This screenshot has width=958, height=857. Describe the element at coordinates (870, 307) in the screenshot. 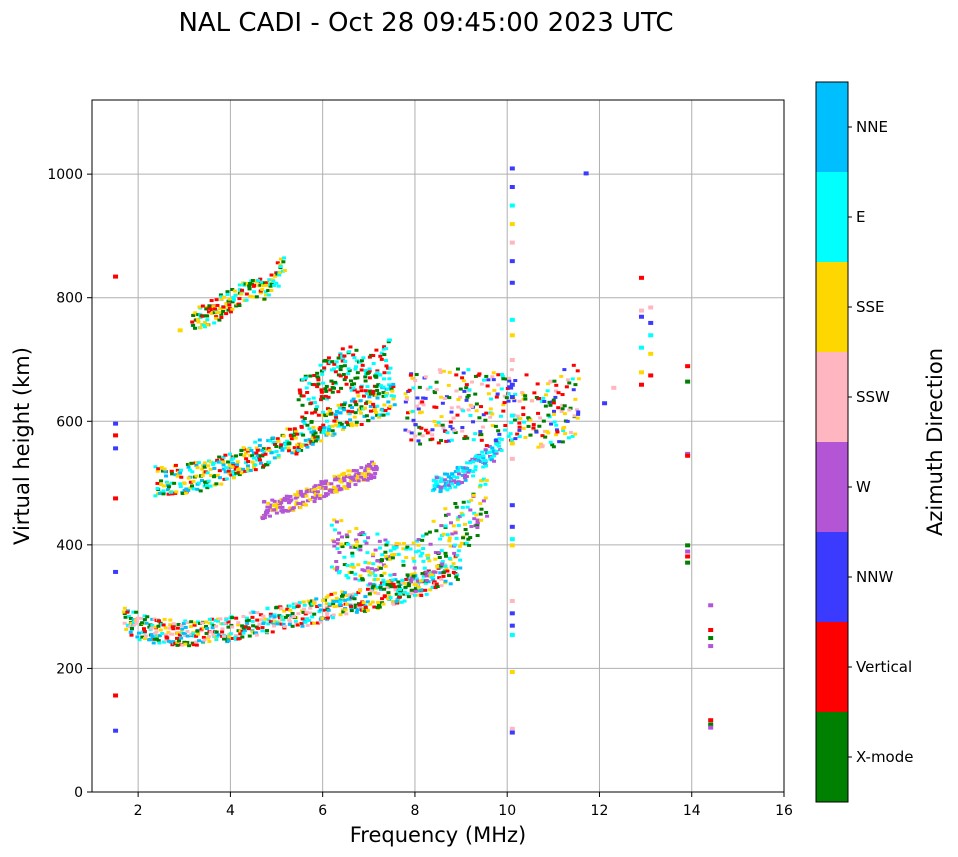

I see `colorbar-label: SSE` at that location.